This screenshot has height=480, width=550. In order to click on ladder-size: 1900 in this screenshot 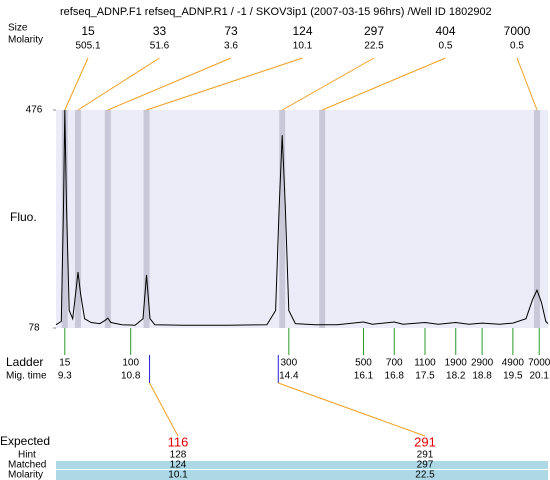, I will do `click(456, 363)`.